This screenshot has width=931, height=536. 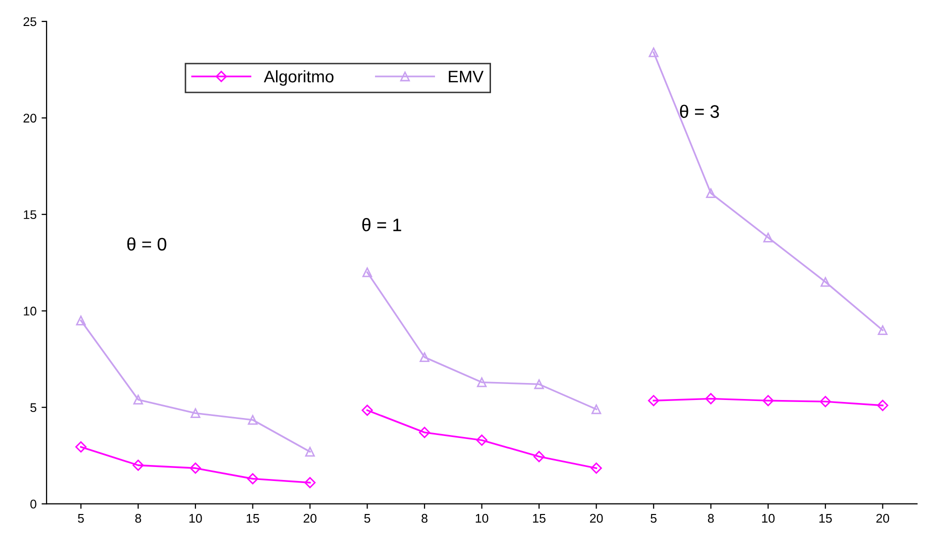 What do you see at coordinates (33, 504) in the screenshot?
I see `y-tick-label: 0` at bounding box center [33, 504].